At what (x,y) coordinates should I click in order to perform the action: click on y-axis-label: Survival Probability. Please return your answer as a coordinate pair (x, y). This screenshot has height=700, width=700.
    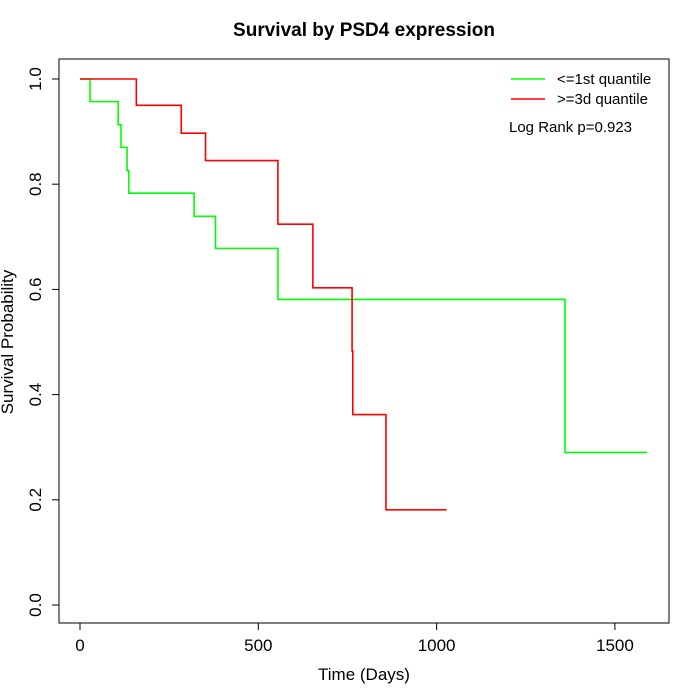
    Looking at the image, I should click on (8, 341).